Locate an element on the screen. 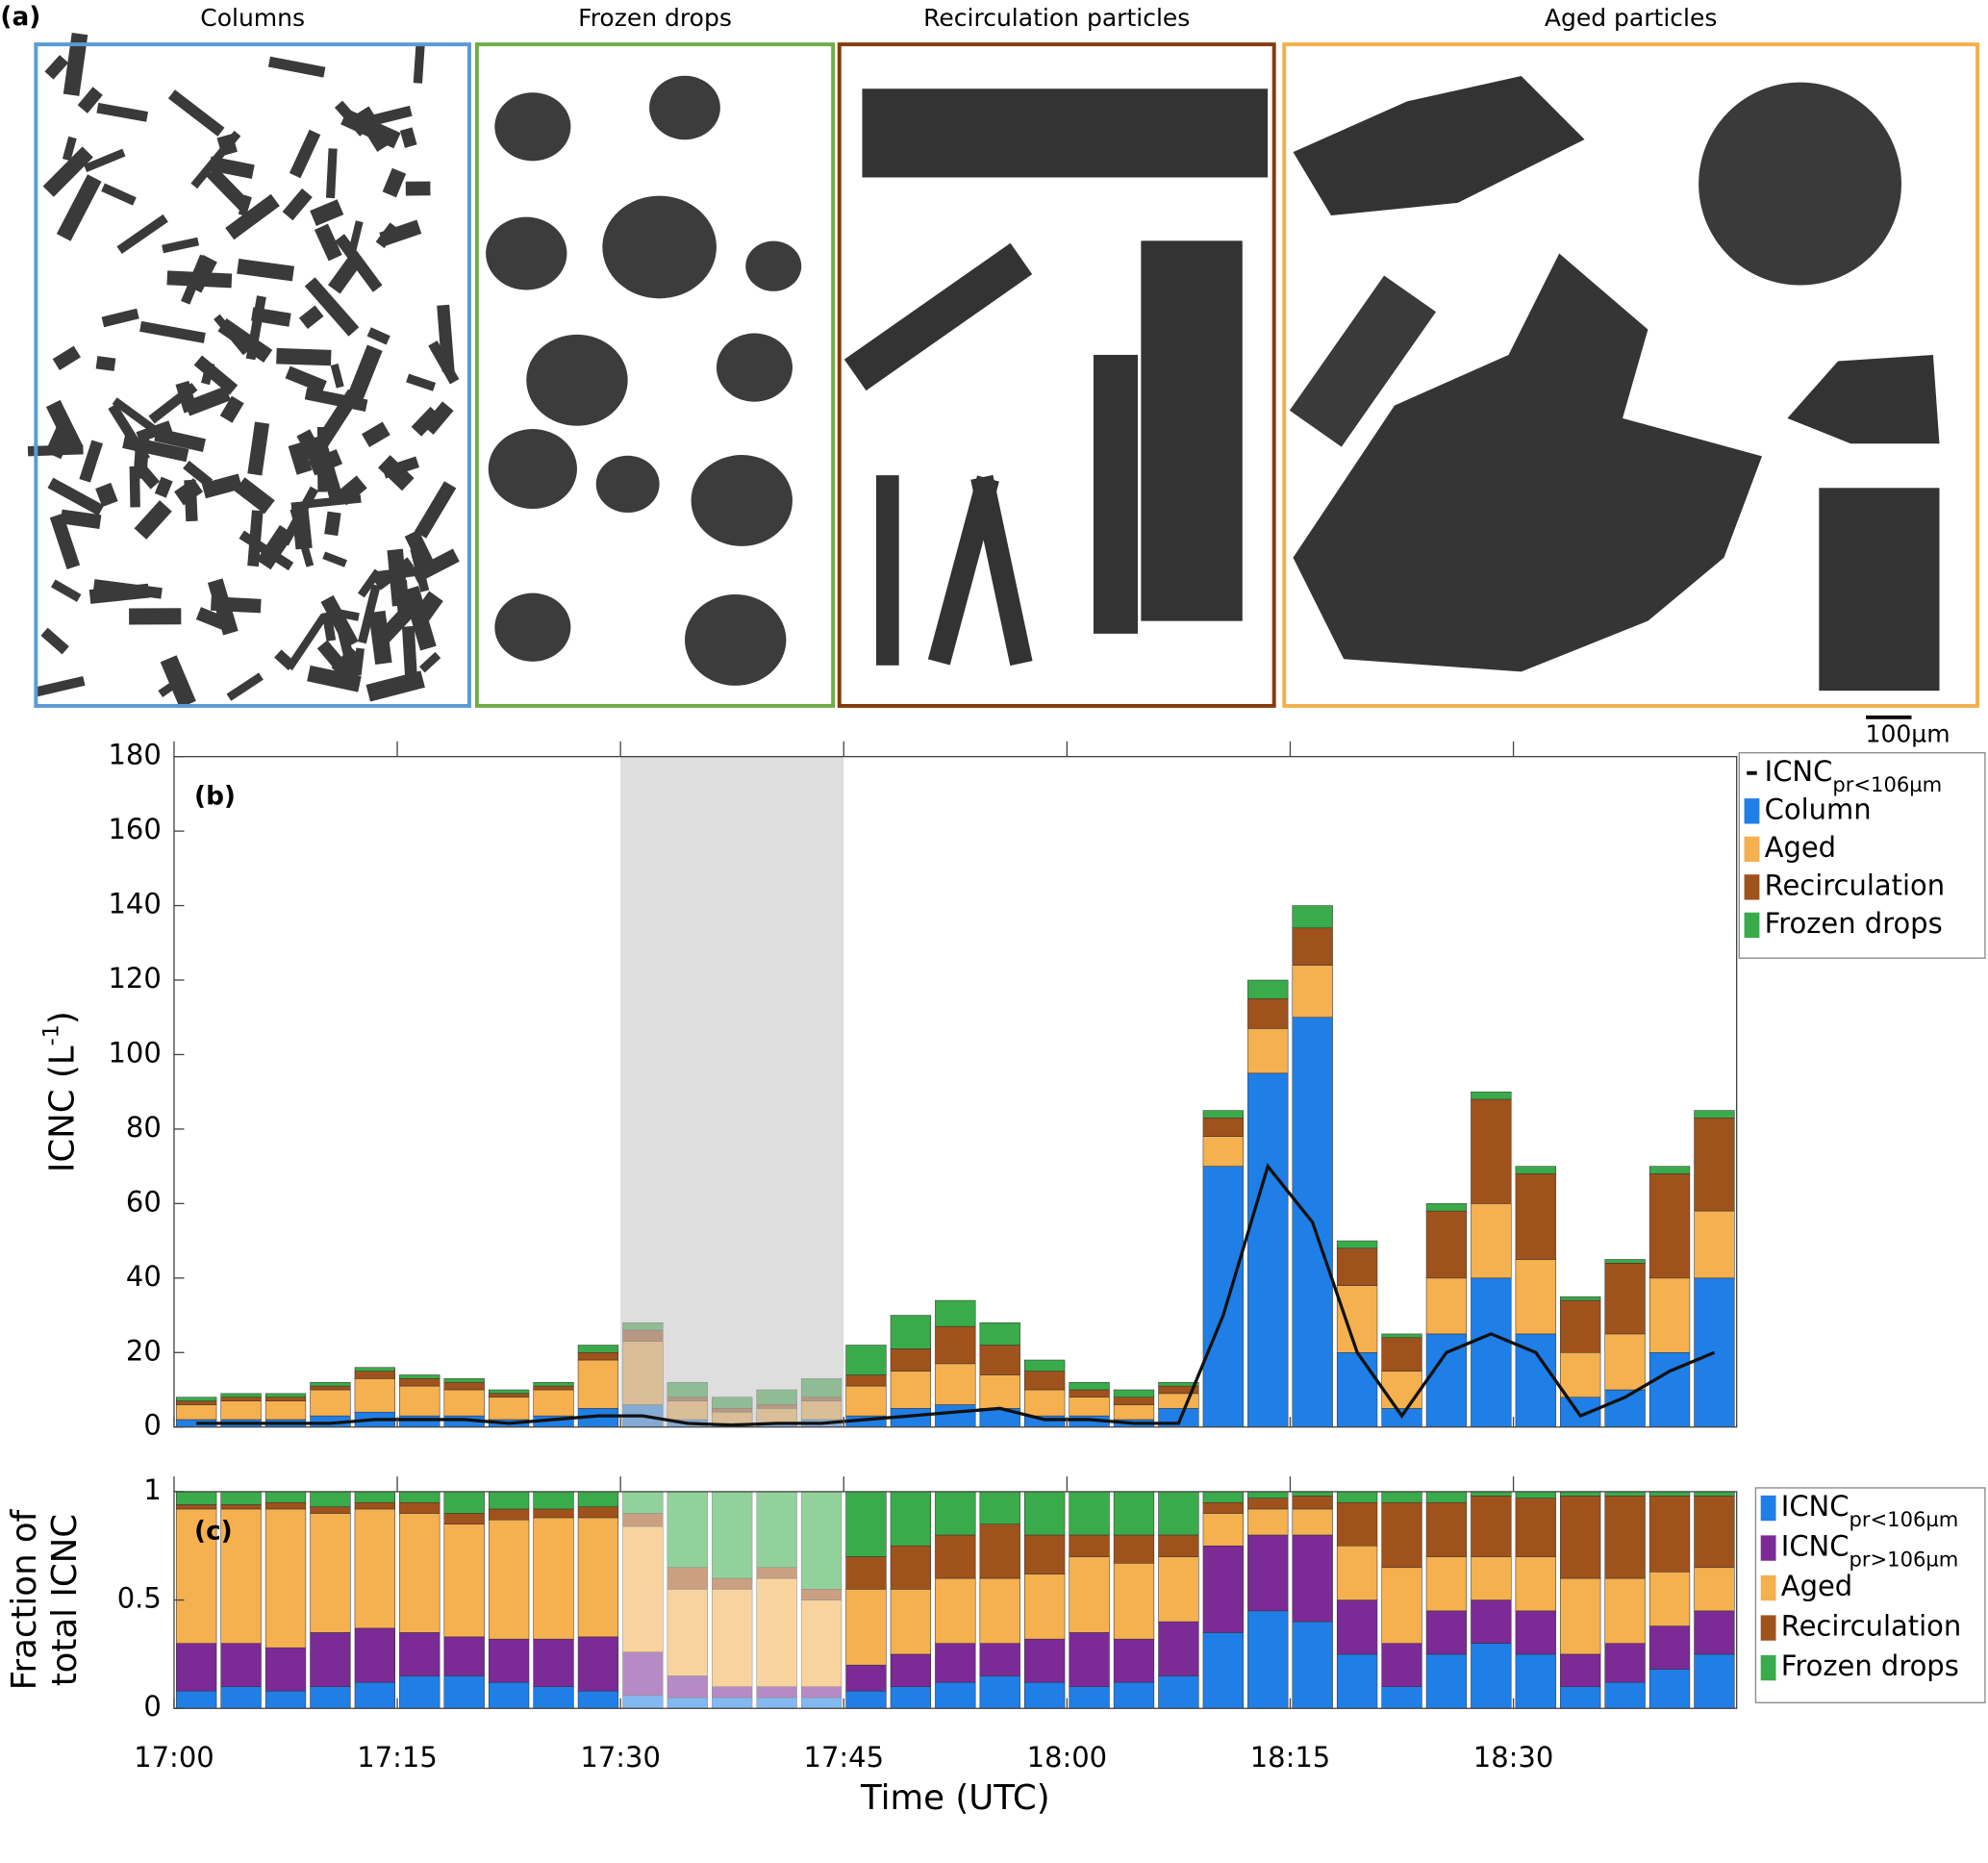 The height and width of the screenshot is (1863, 1988). legend-name: ICNC is located at coordinates (1815, 1546).